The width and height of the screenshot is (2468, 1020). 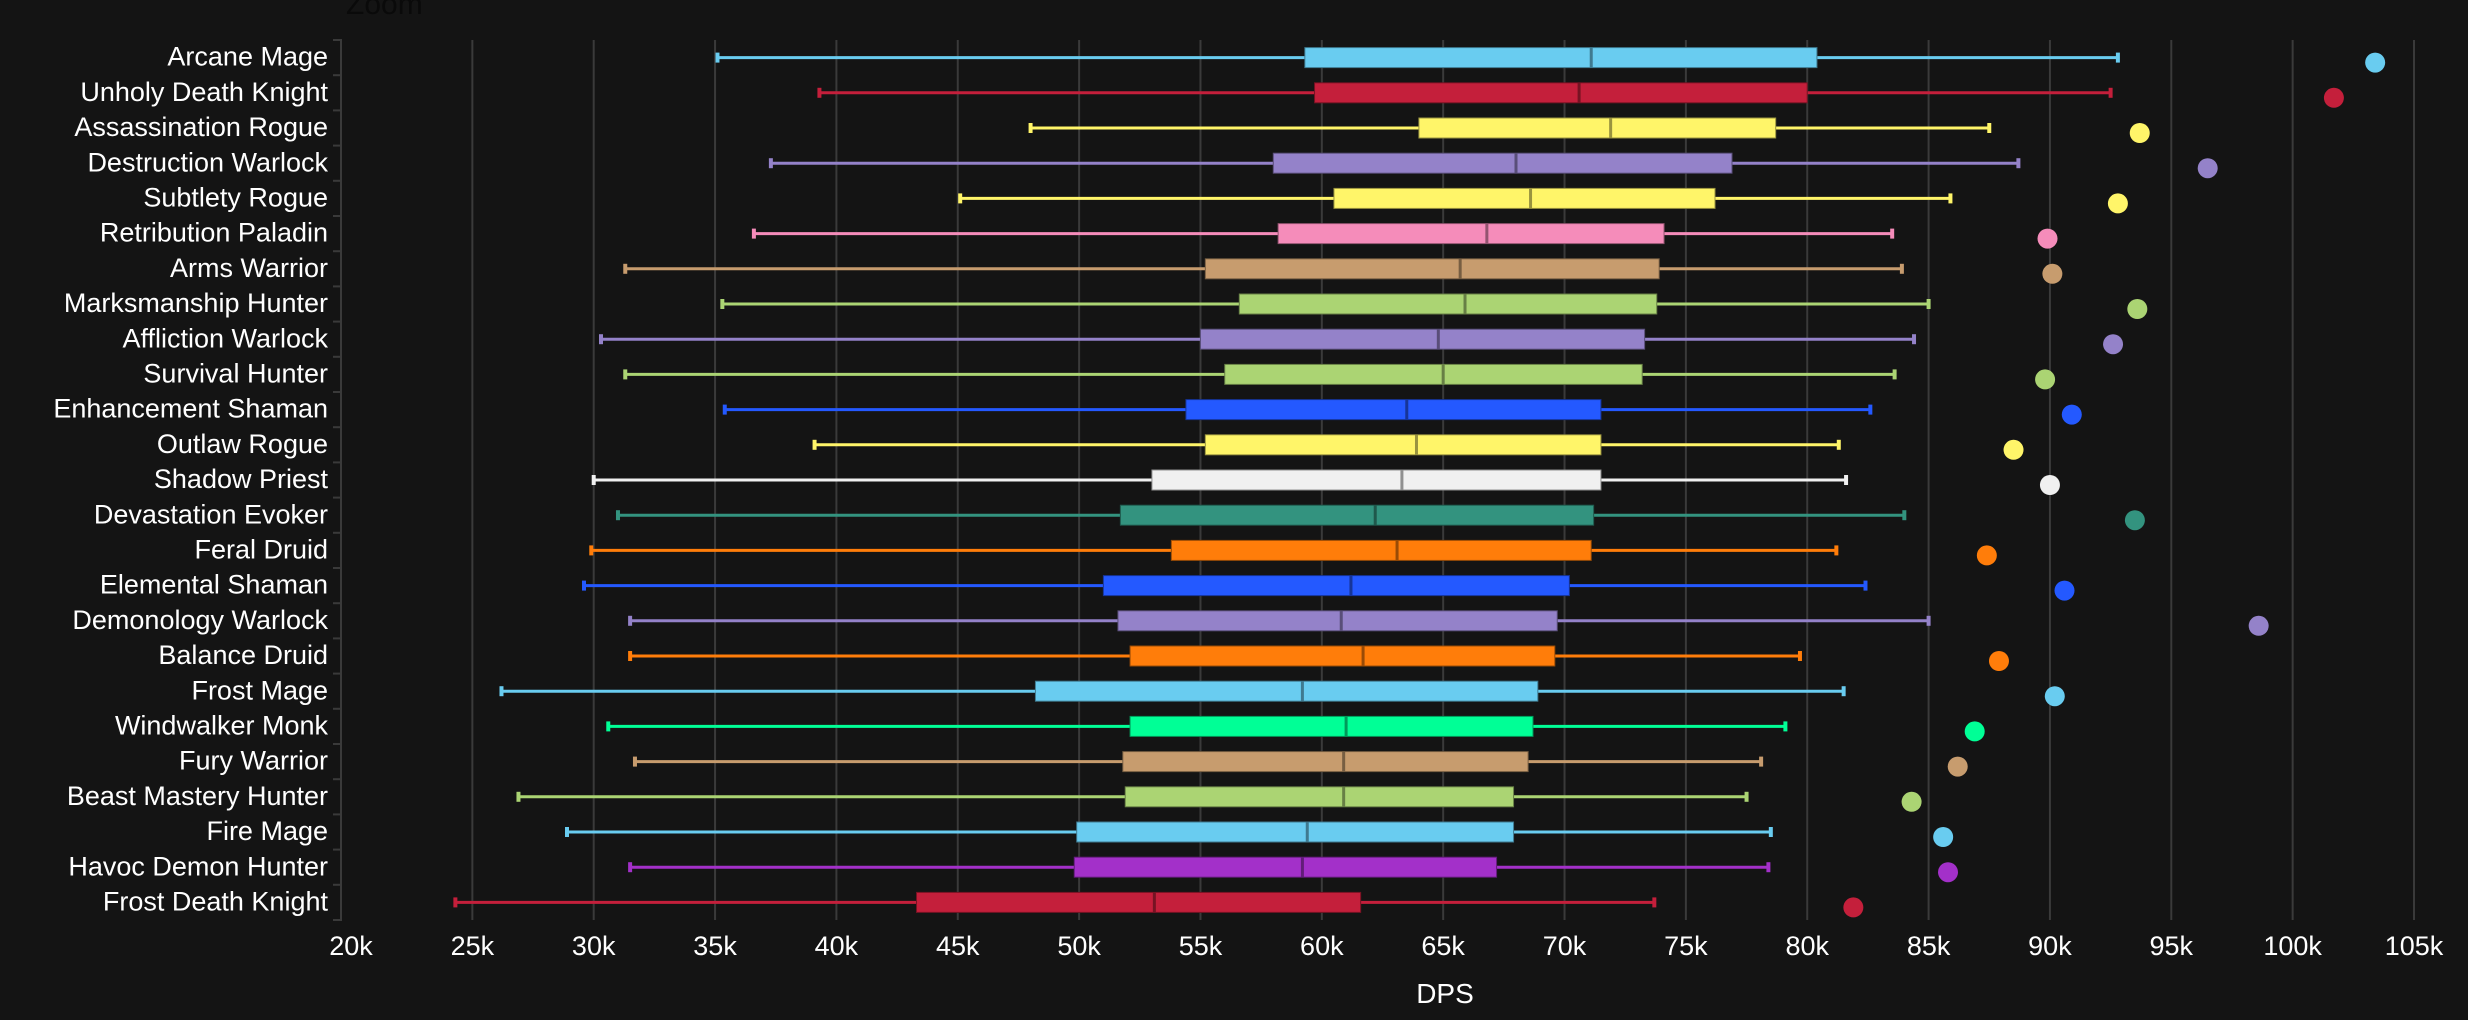 I want to click on category-label: Subtlety Rogue, so click(x=235, y=198).